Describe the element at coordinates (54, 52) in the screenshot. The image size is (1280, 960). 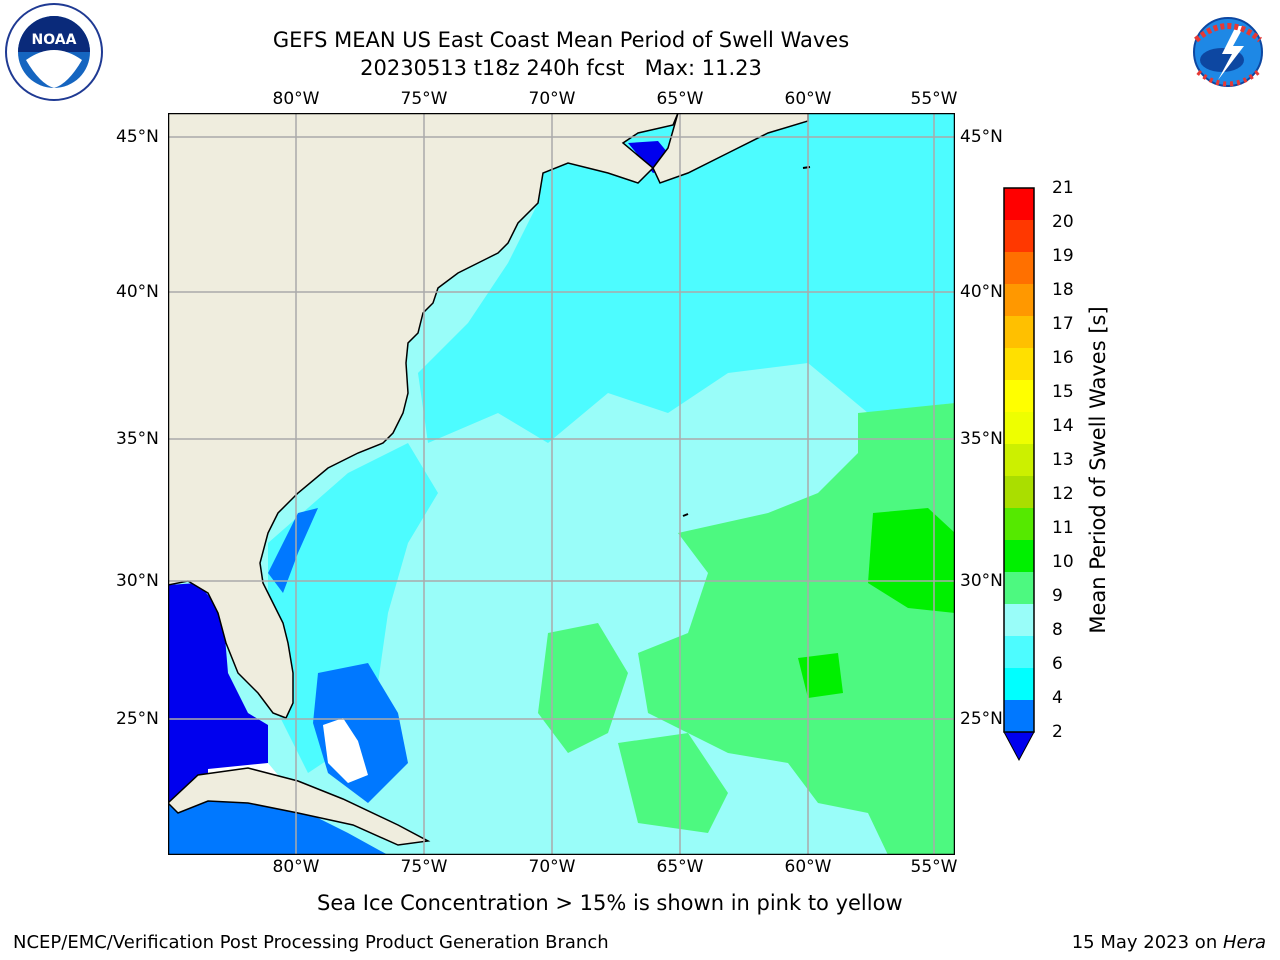
I see `noaa-logo-icon: NOAA` at that location.